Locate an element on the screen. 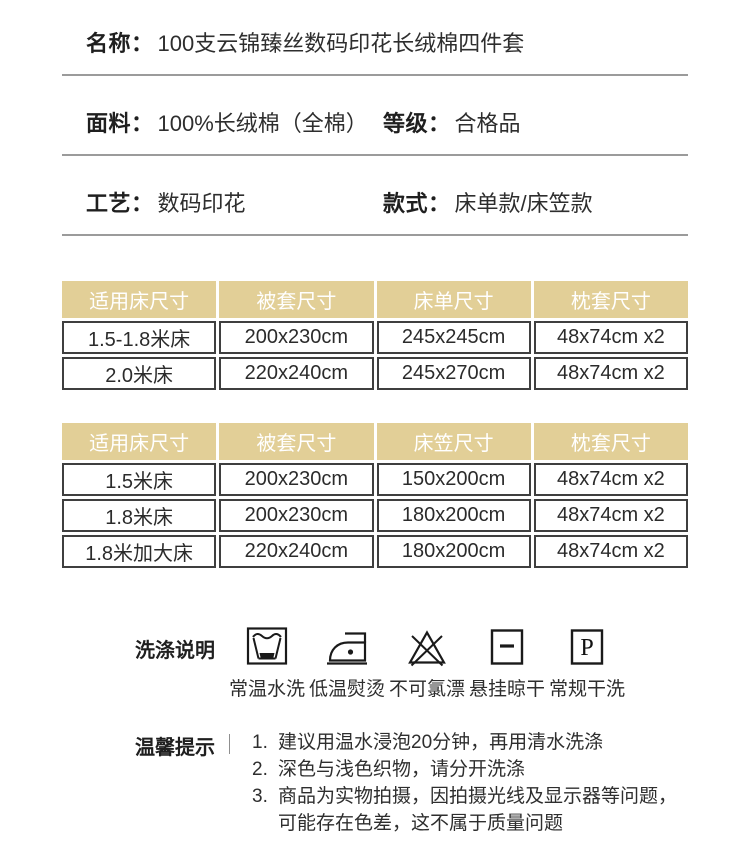 This screenshot has height=862, width=750. table2-cell: 1.8米加大床 is located at coordinates (139, 551).